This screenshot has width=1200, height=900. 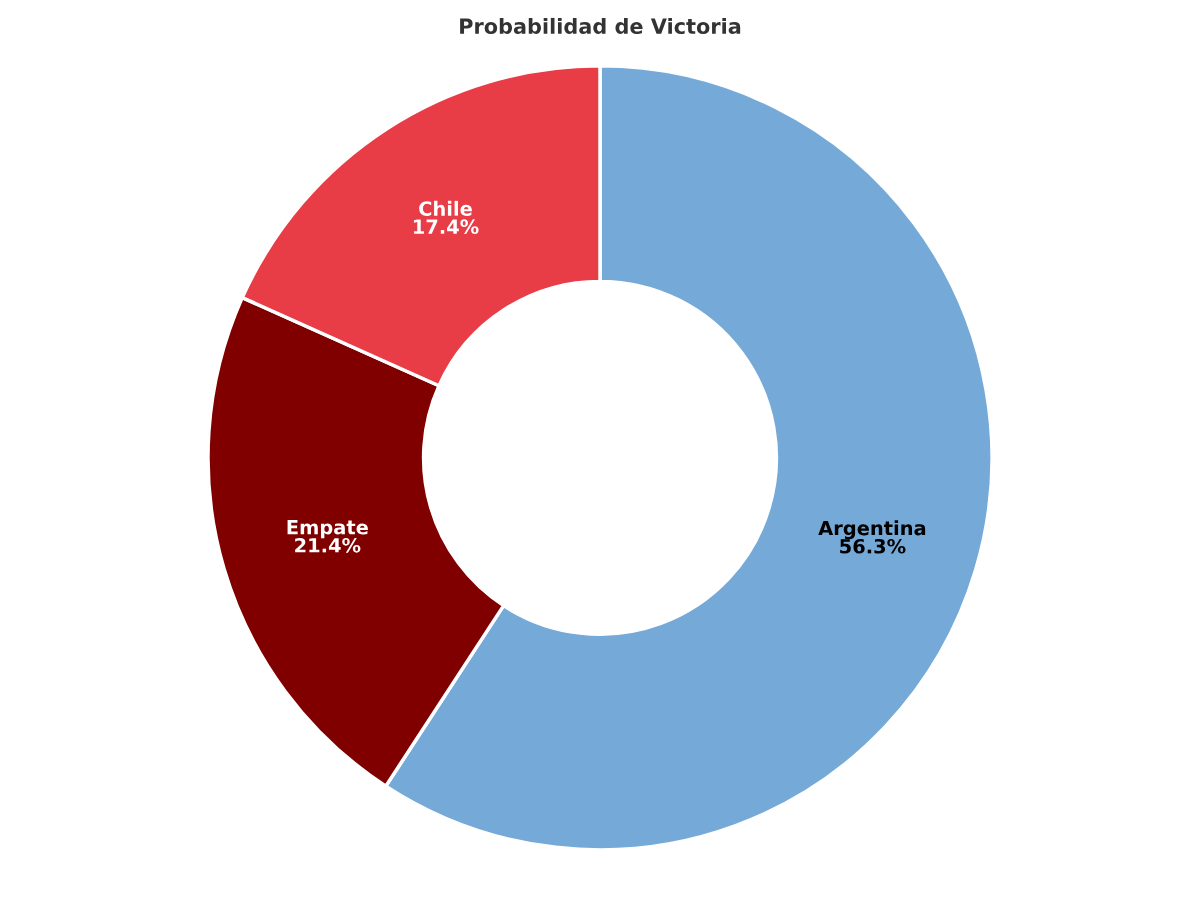 I want to click on data-label: 56.3%, so click(x=873, y=546).